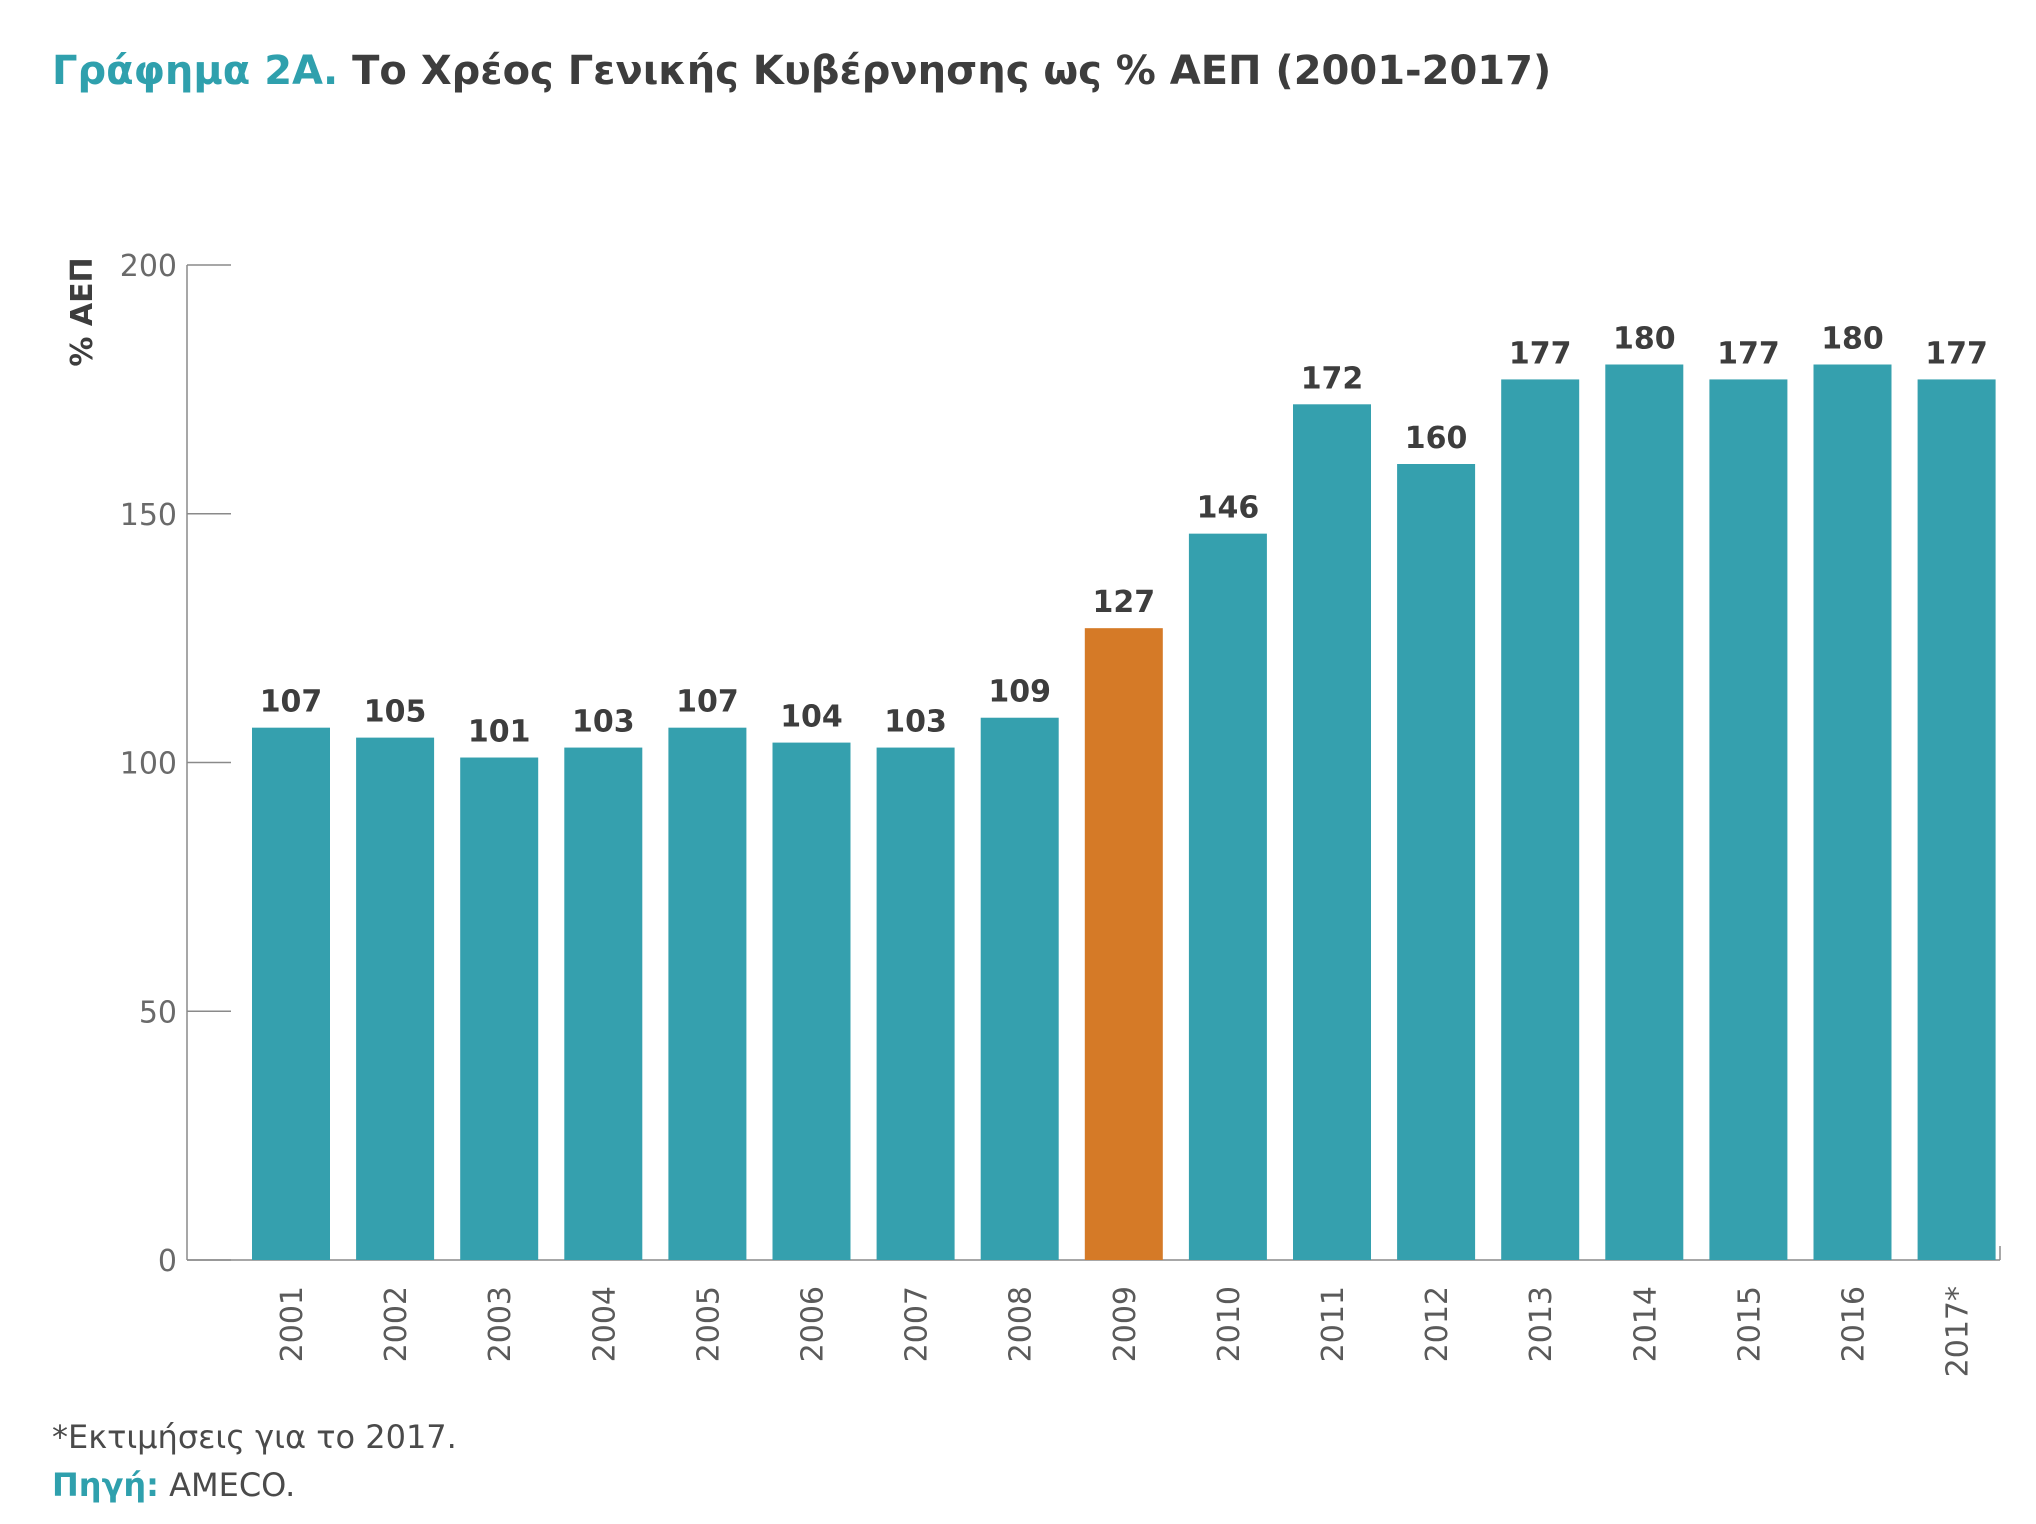 Image resolution: width=2036 pixels, height=1524 pixels. What do you see at coordinates (105, 1485) in the screenshot?
I see `source-label: Πηγή:` at bounding box center [105, 1485].